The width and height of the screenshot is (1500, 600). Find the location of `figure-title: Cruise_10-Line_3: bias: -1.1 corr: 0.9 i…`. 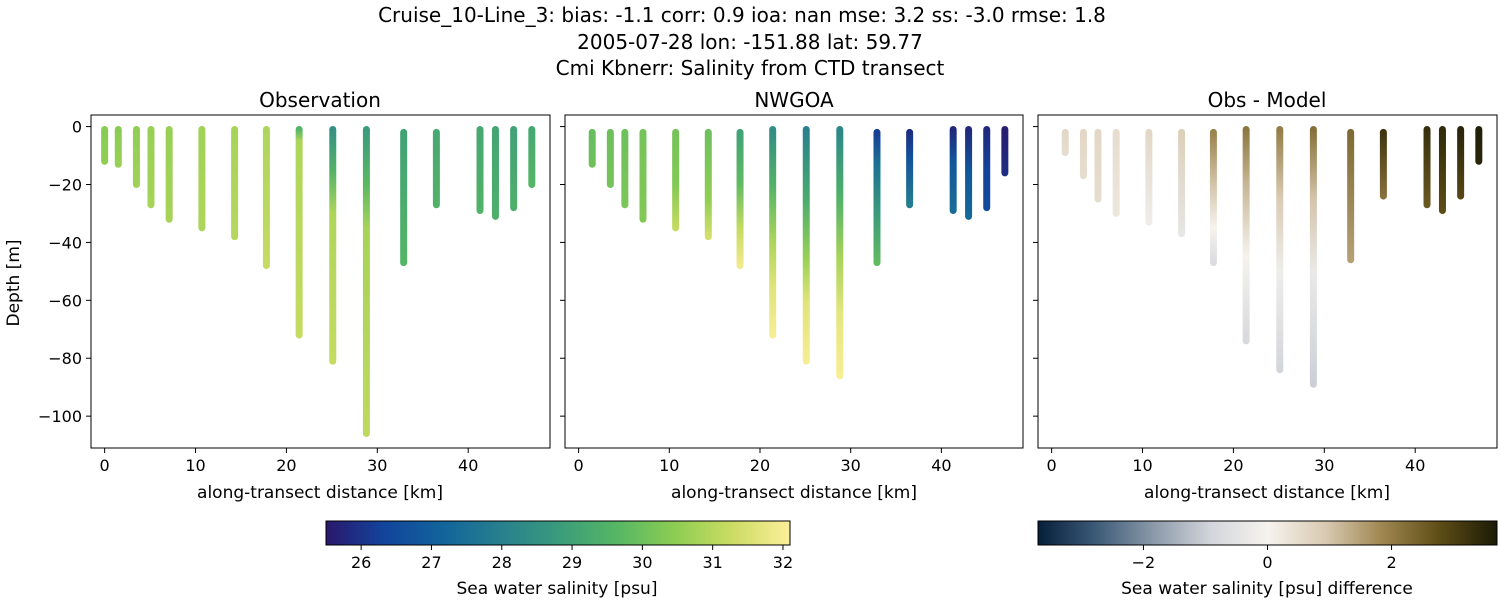

figure-title: Cruise_10-Line_3: bias: -1.1 corr: 0.9 i… is located at coordinates (742, 41).